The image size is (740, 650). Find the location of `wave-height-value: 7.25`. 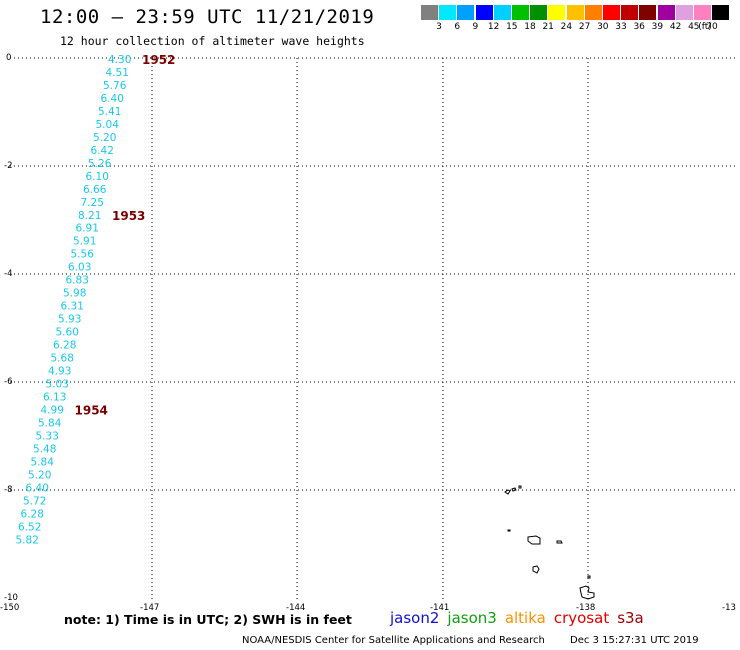

wave-height-value: 7.25 is located at coordinates (92, 203).